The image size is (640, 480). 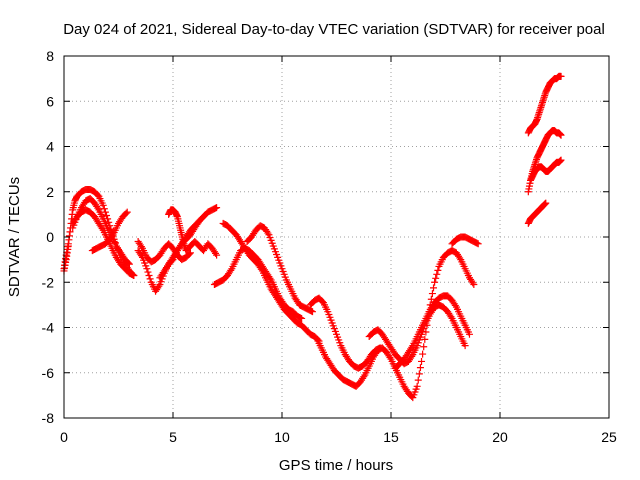 I want to click on y-tick-label: 2, so click(x=50, y=192).